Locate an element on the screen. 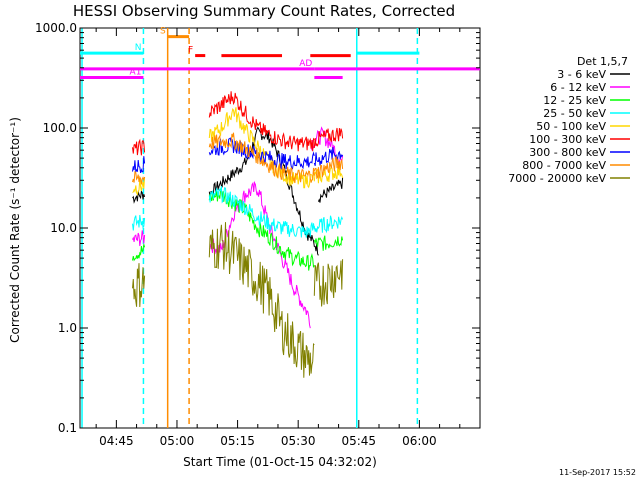 The height and width of the screenshot is (480, 640). y-tick-label: 0.1 is located at coordinates (67, 428).